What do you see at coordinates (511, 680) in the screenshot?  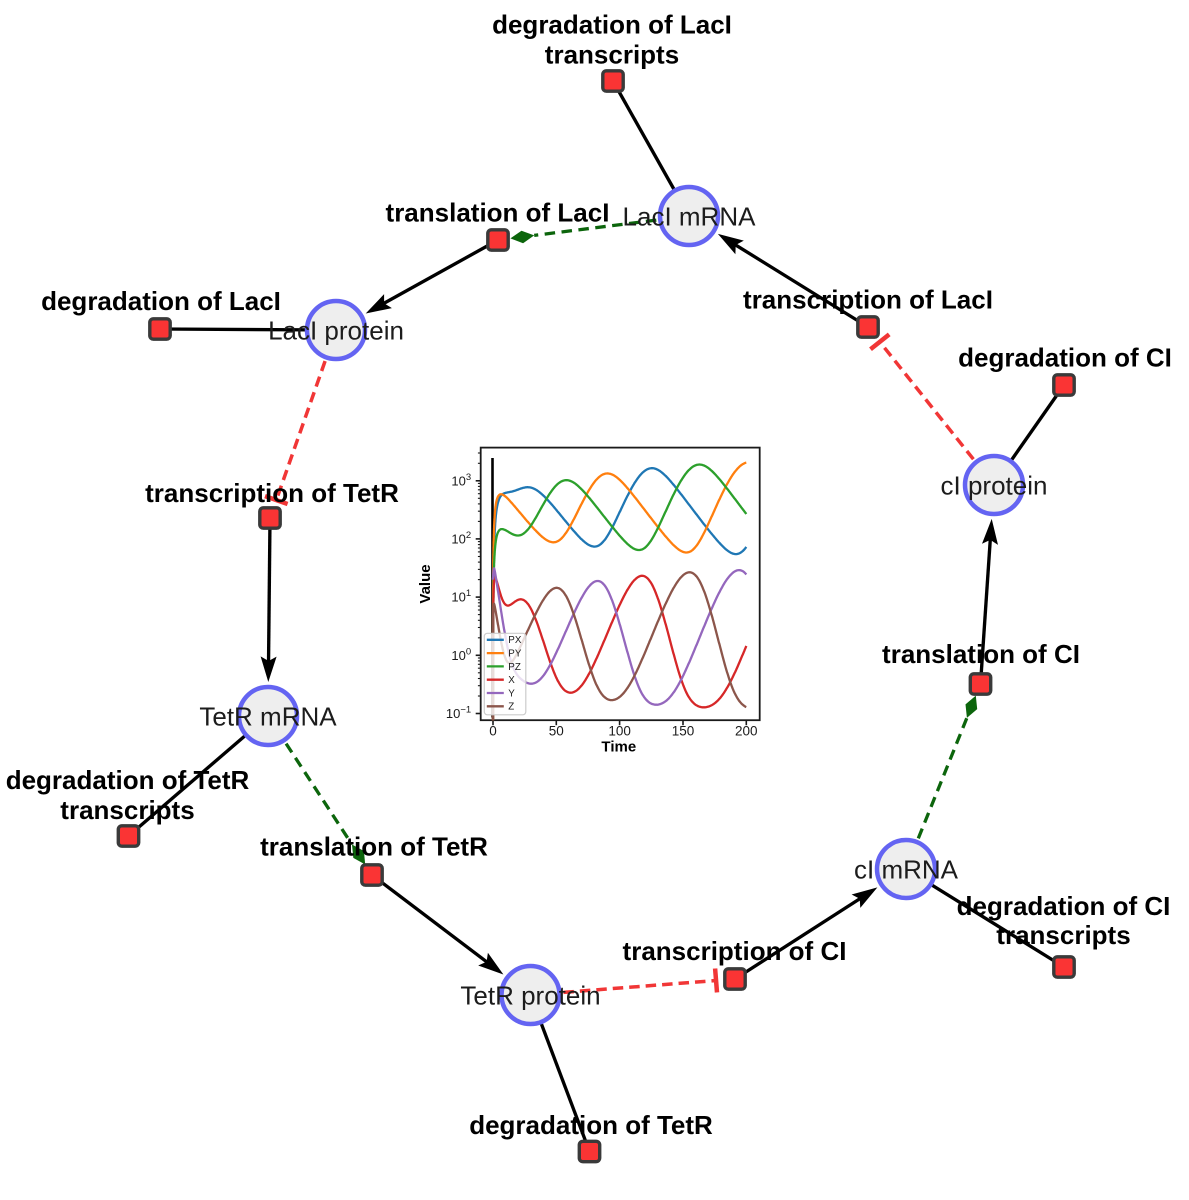 I see `svg-text: X` at bounding box center [511, 680].